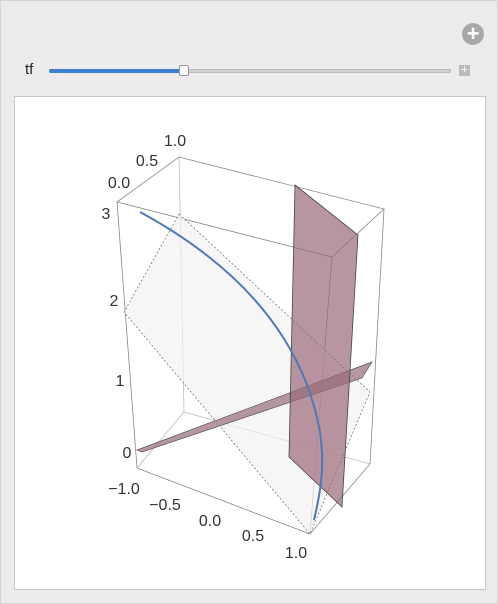  Describe the element at coordinates (464, 70) in the screenshot. I see `expand-button: +` at that location.